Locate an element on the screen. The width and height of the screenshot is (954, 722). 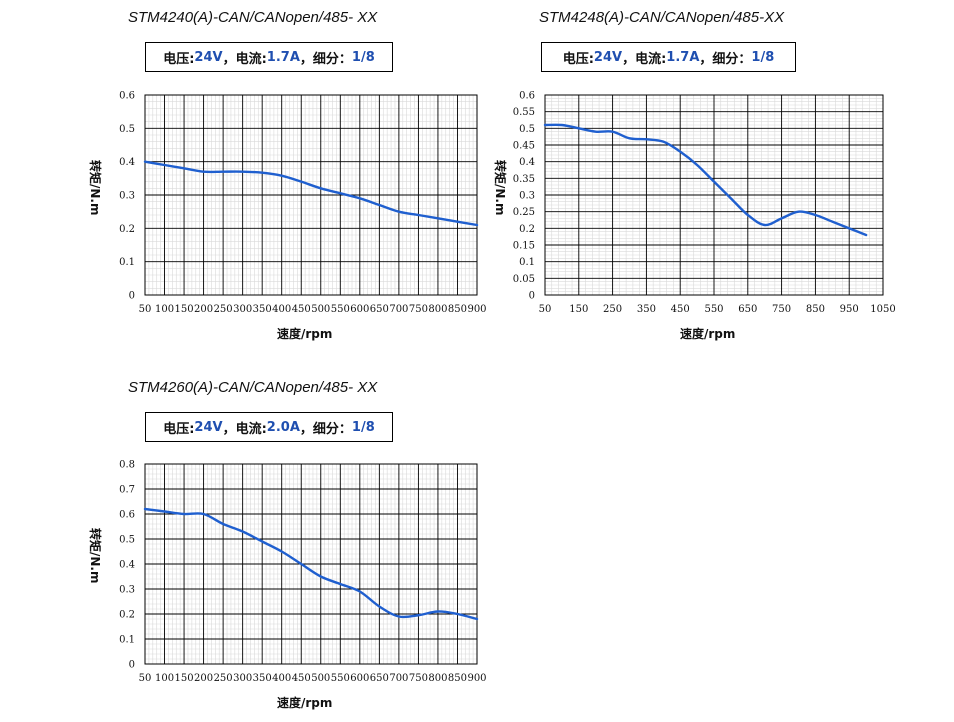
current-value: 2.0A is located at coordinates (283, 427).